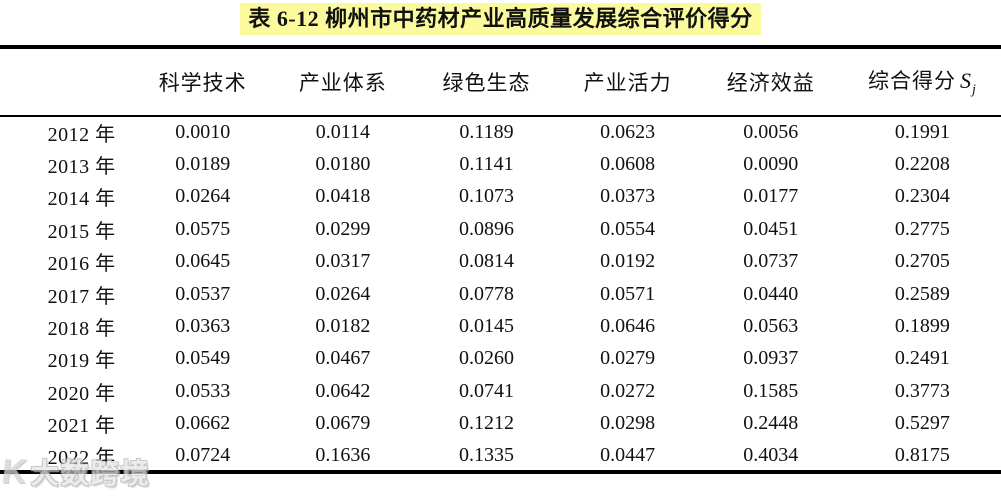 This screenshot has width=1001, height=503. What do you see at coordinates (922, 228) in the screenshot?
I see `value-cell: 0.2775` at bounding box center [922, 228].